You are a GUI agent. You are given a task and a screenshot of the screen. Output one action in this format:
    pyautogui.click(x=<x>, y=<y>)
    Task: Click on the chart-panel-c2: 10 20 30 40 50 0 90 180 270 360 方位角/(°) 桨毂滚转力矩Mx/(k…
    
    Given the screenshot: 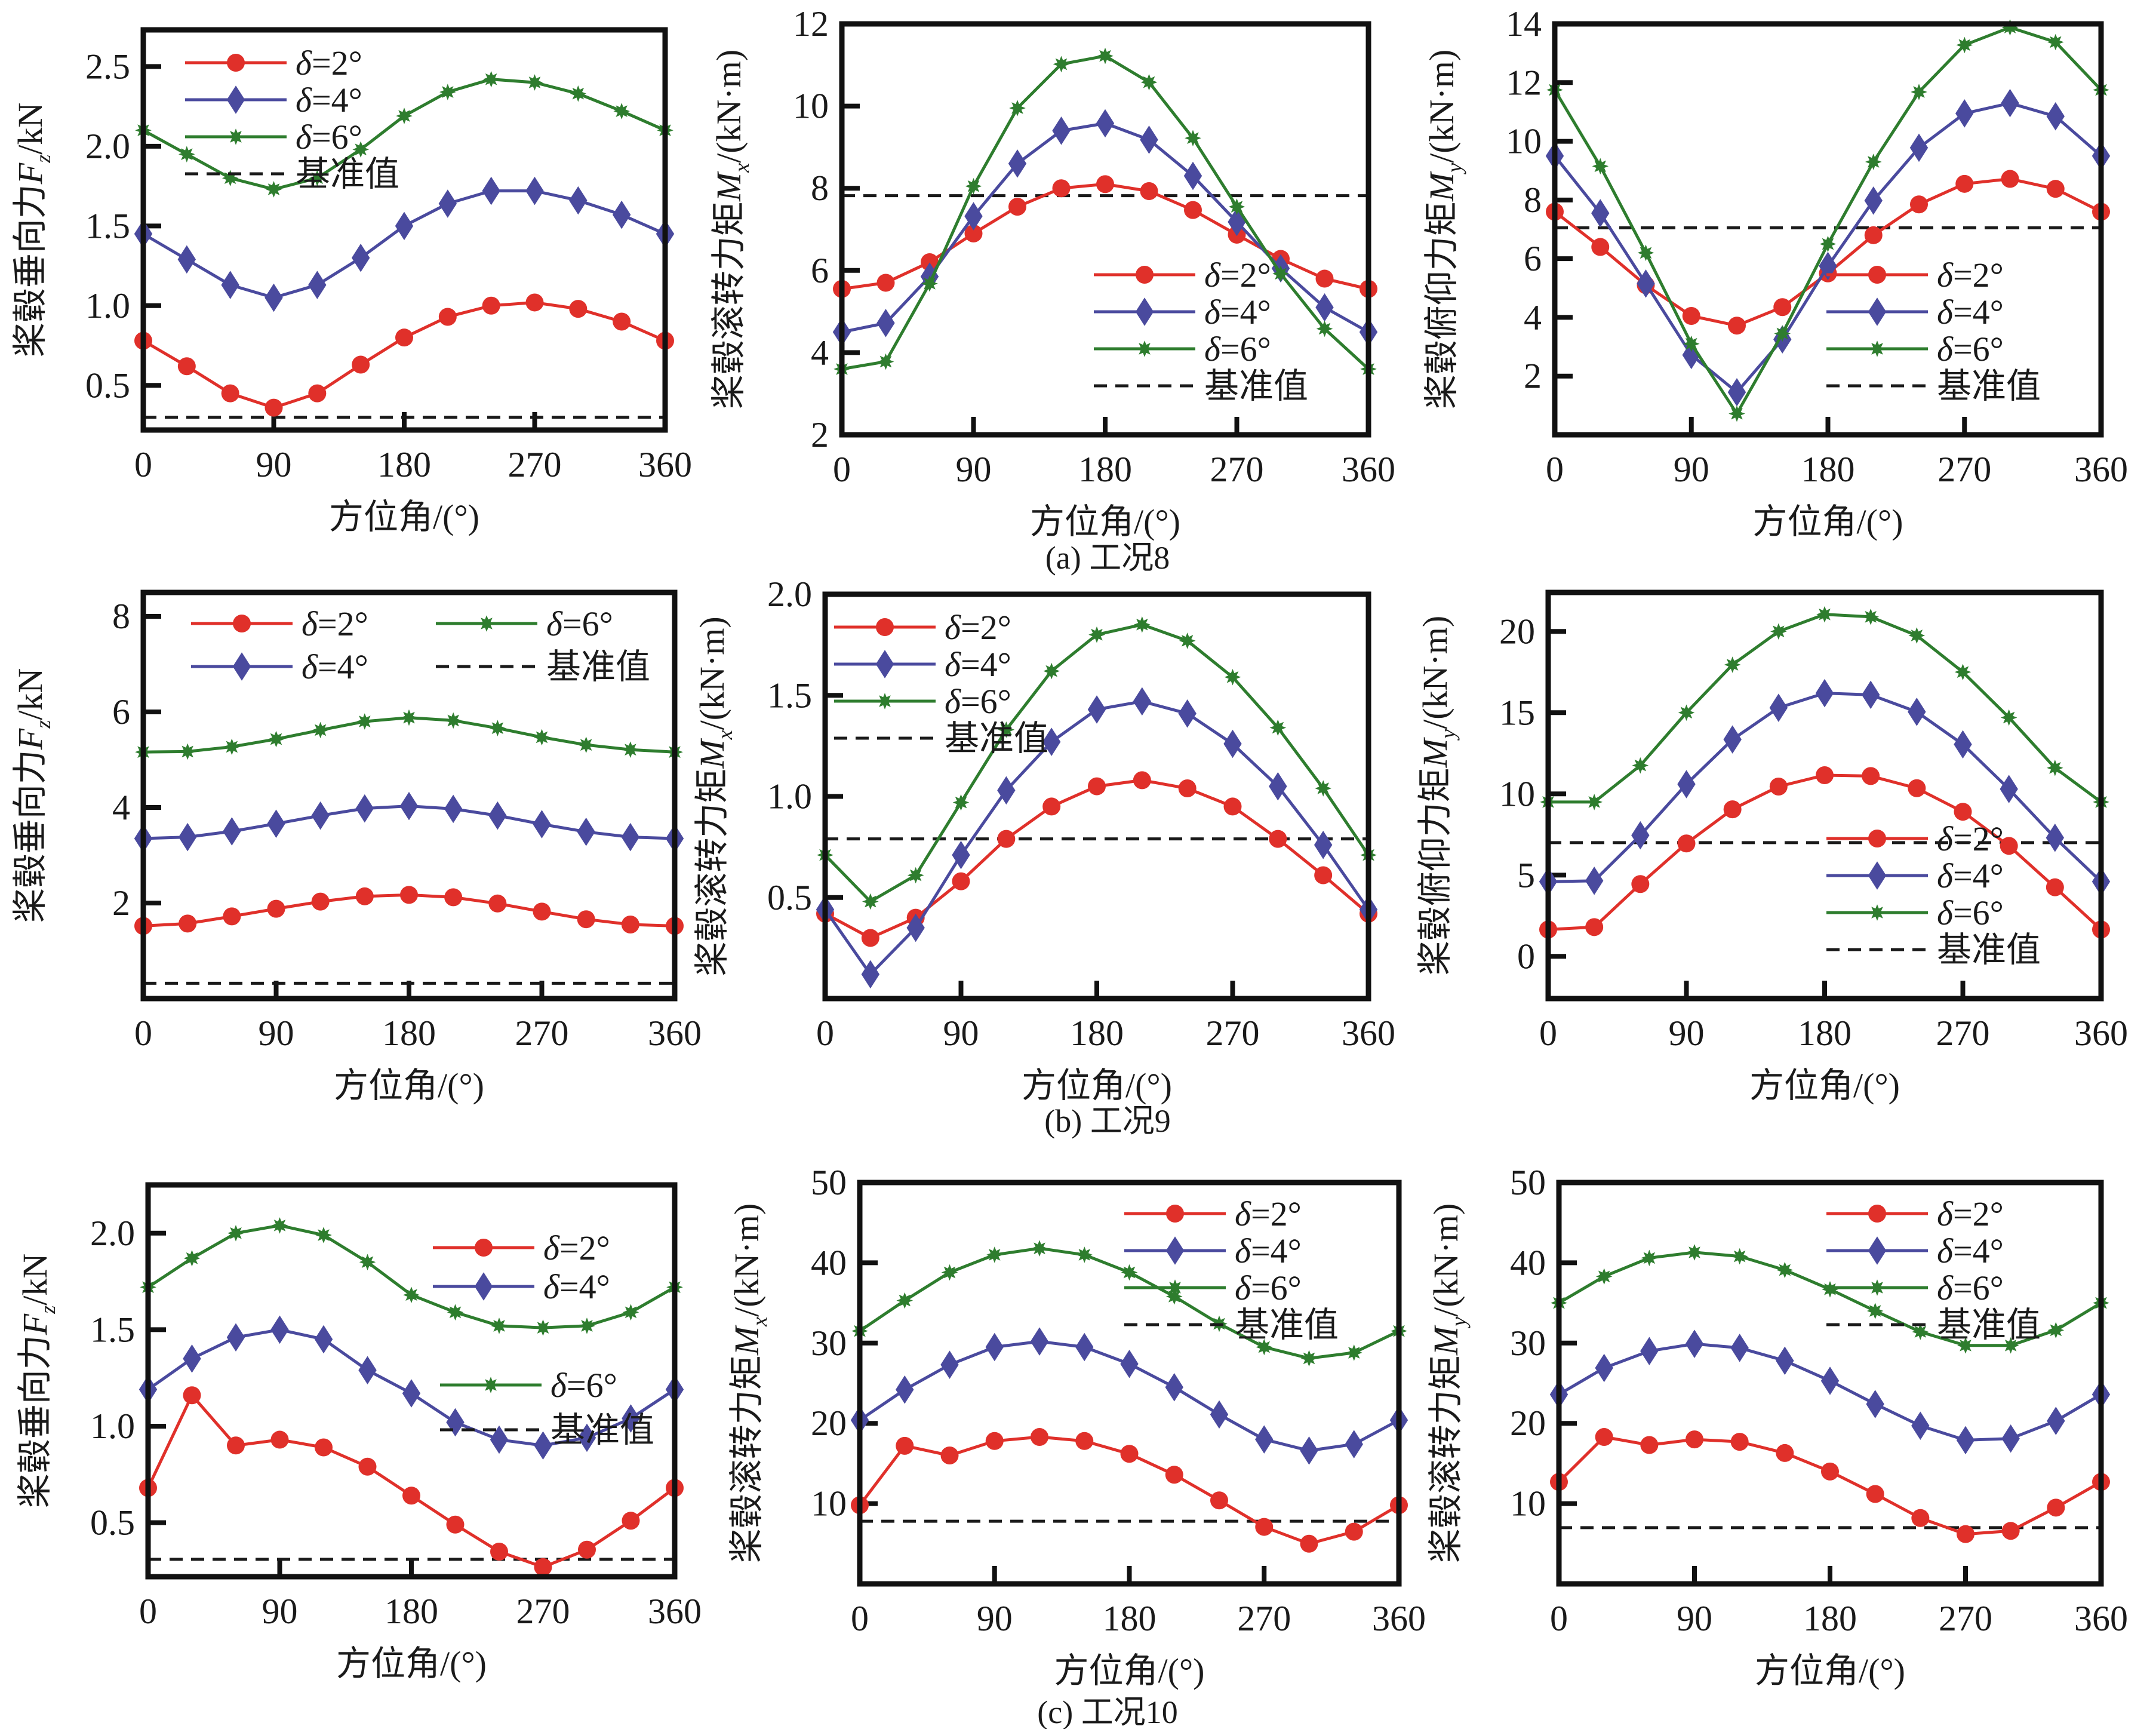 What is the action you would take?
    pyautogui.click(x=1076, y=1426)
    